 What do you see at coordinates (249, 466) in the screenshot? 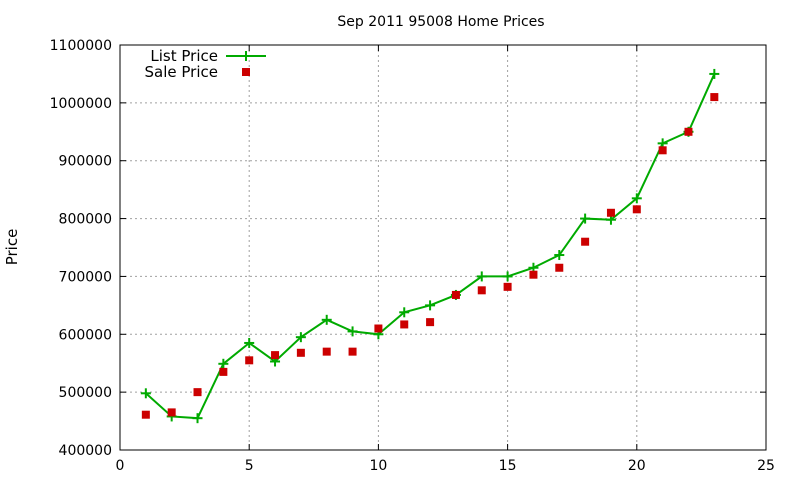
I see `x-tick-label: 5` at bounding box center [249, 466].